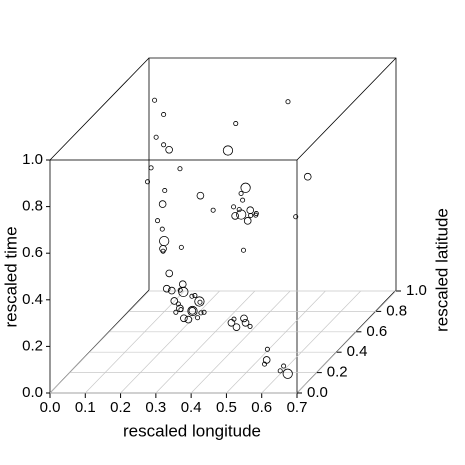  Describe the element at coordinates (155, 407) in the screenshot. I see `x-tick-label: 0.3` at that location.